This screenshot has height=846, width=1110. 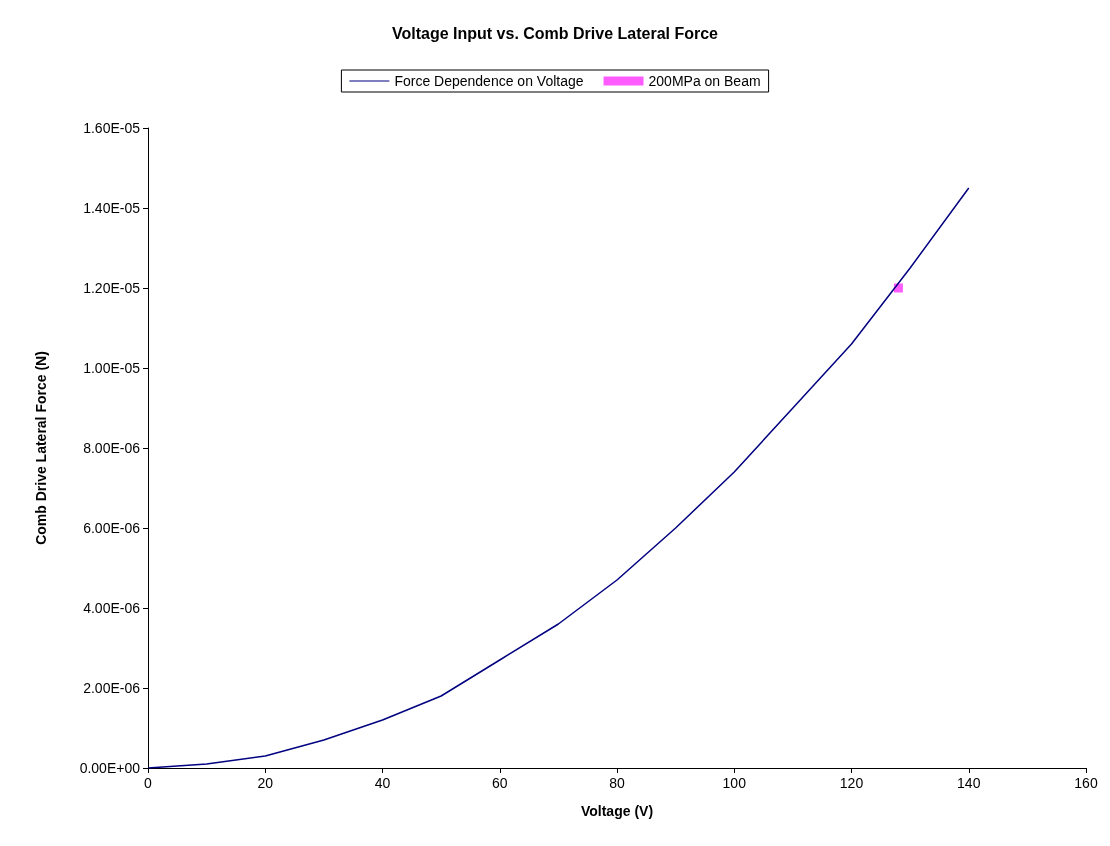 What do you see at coordinates (265, 783) in the screenshot?
I see `x-tick-label: 20` at bounding box center [265, 783].